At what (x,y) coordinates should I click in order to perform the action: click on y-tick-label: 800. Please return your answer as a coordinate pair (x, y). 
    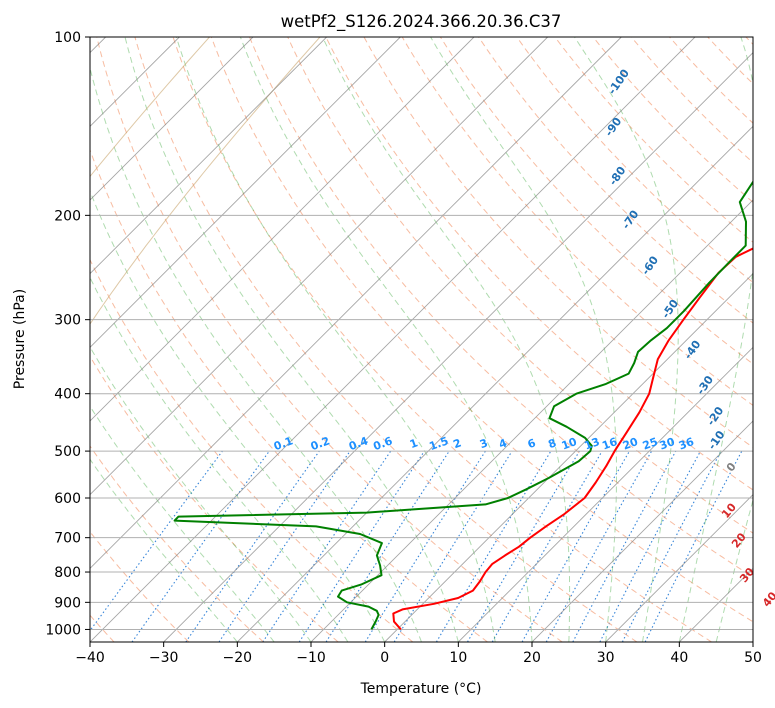
    Looking at the image, I should click on (67, 573).